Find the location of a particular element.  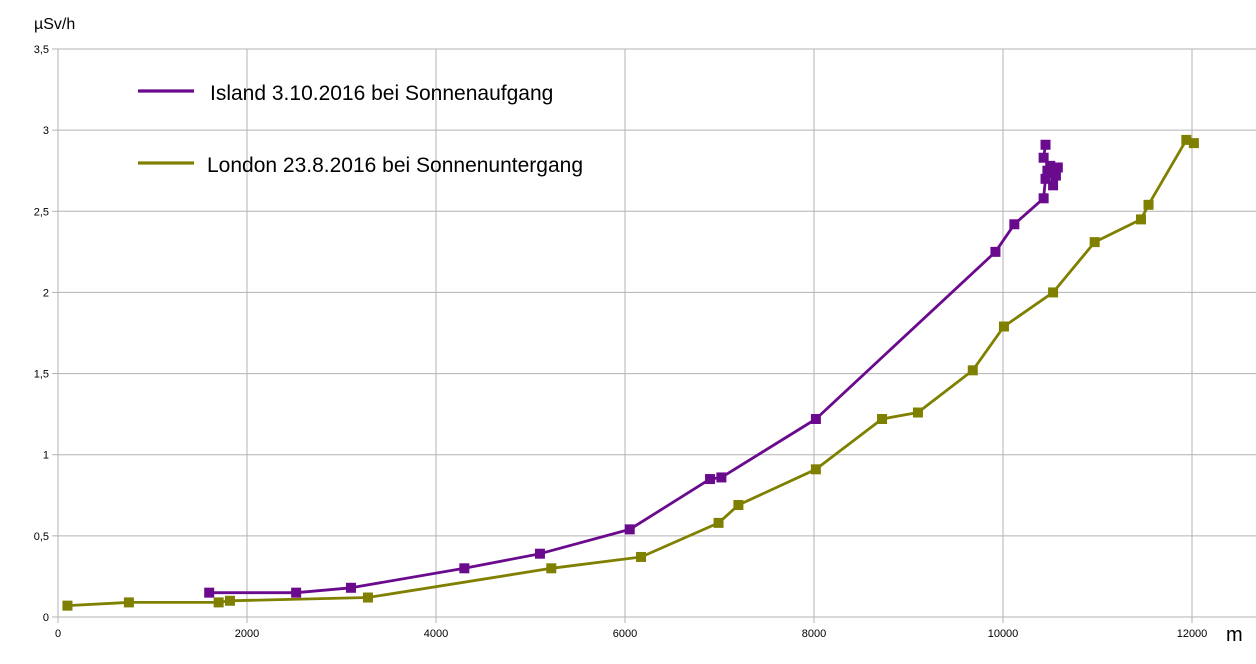

y-axis-label: µSv/h is located at coordinates (54, 24).